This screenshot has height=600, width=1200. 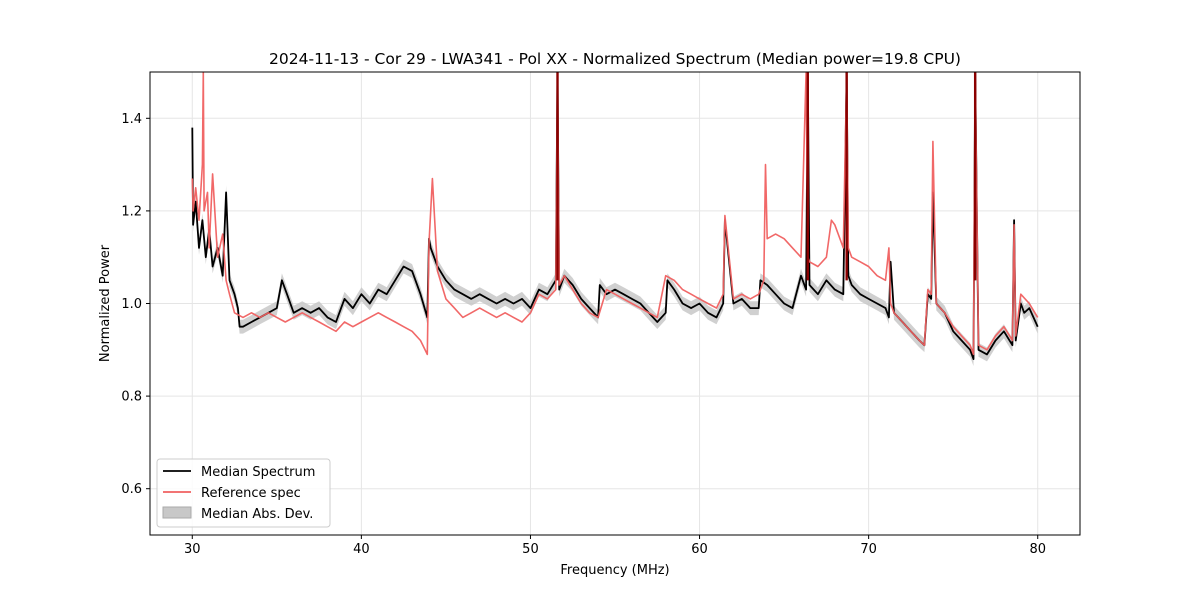 I want to click on x-tick-label: 70, so click(x=868, y=549).